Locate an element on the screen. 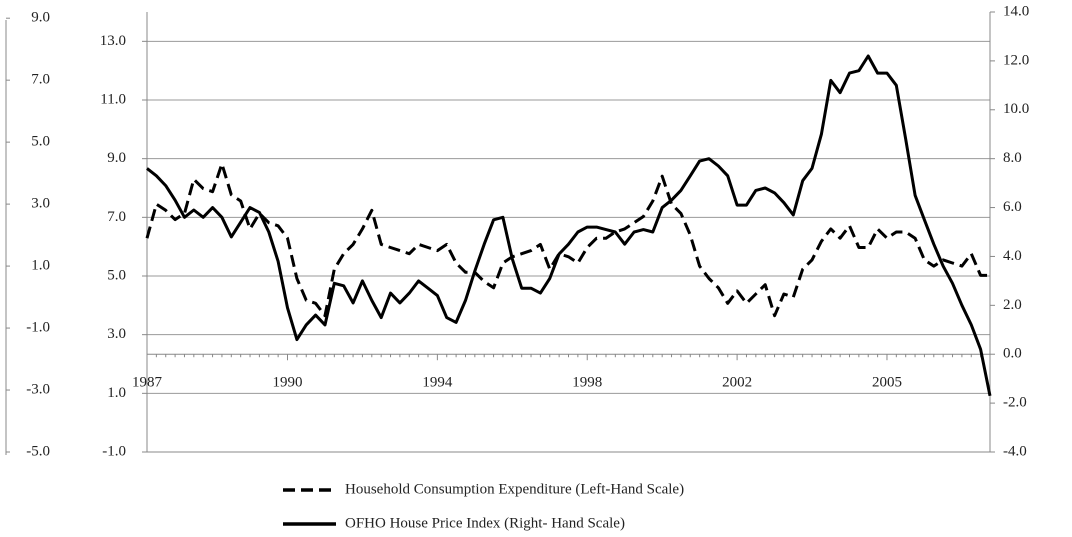 The width and height of the screenshot is (1072, 537). y-tick-label: 3.0 is located at coordinates (40, 204).